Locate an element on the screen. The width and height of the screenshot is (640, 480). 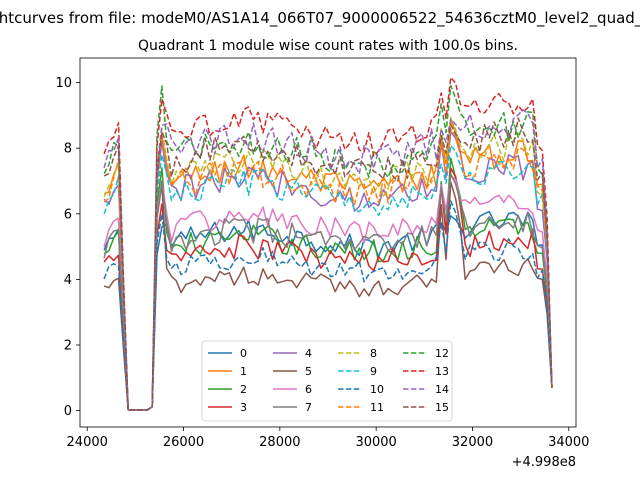
legend-label-10: 10 is located at coordinates (377, 389).